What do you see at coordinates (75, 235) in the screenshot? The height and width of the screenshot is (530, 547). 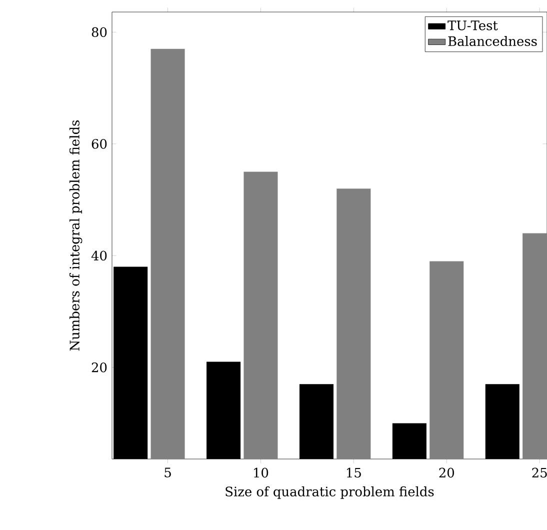 I see `y-axis-title: Numbers of integral problem fields` at bounding box center [75, 235].